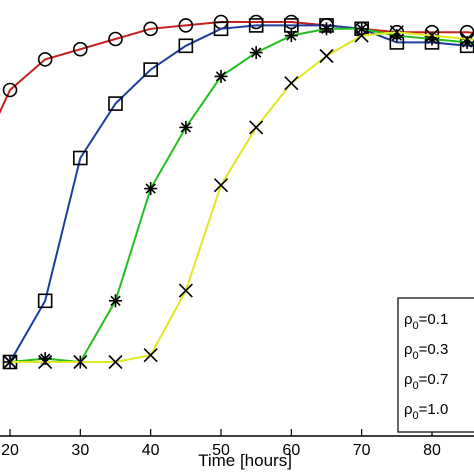  I want to click on axes: 20 30 40 50 60 70 80, so click(237, 444).